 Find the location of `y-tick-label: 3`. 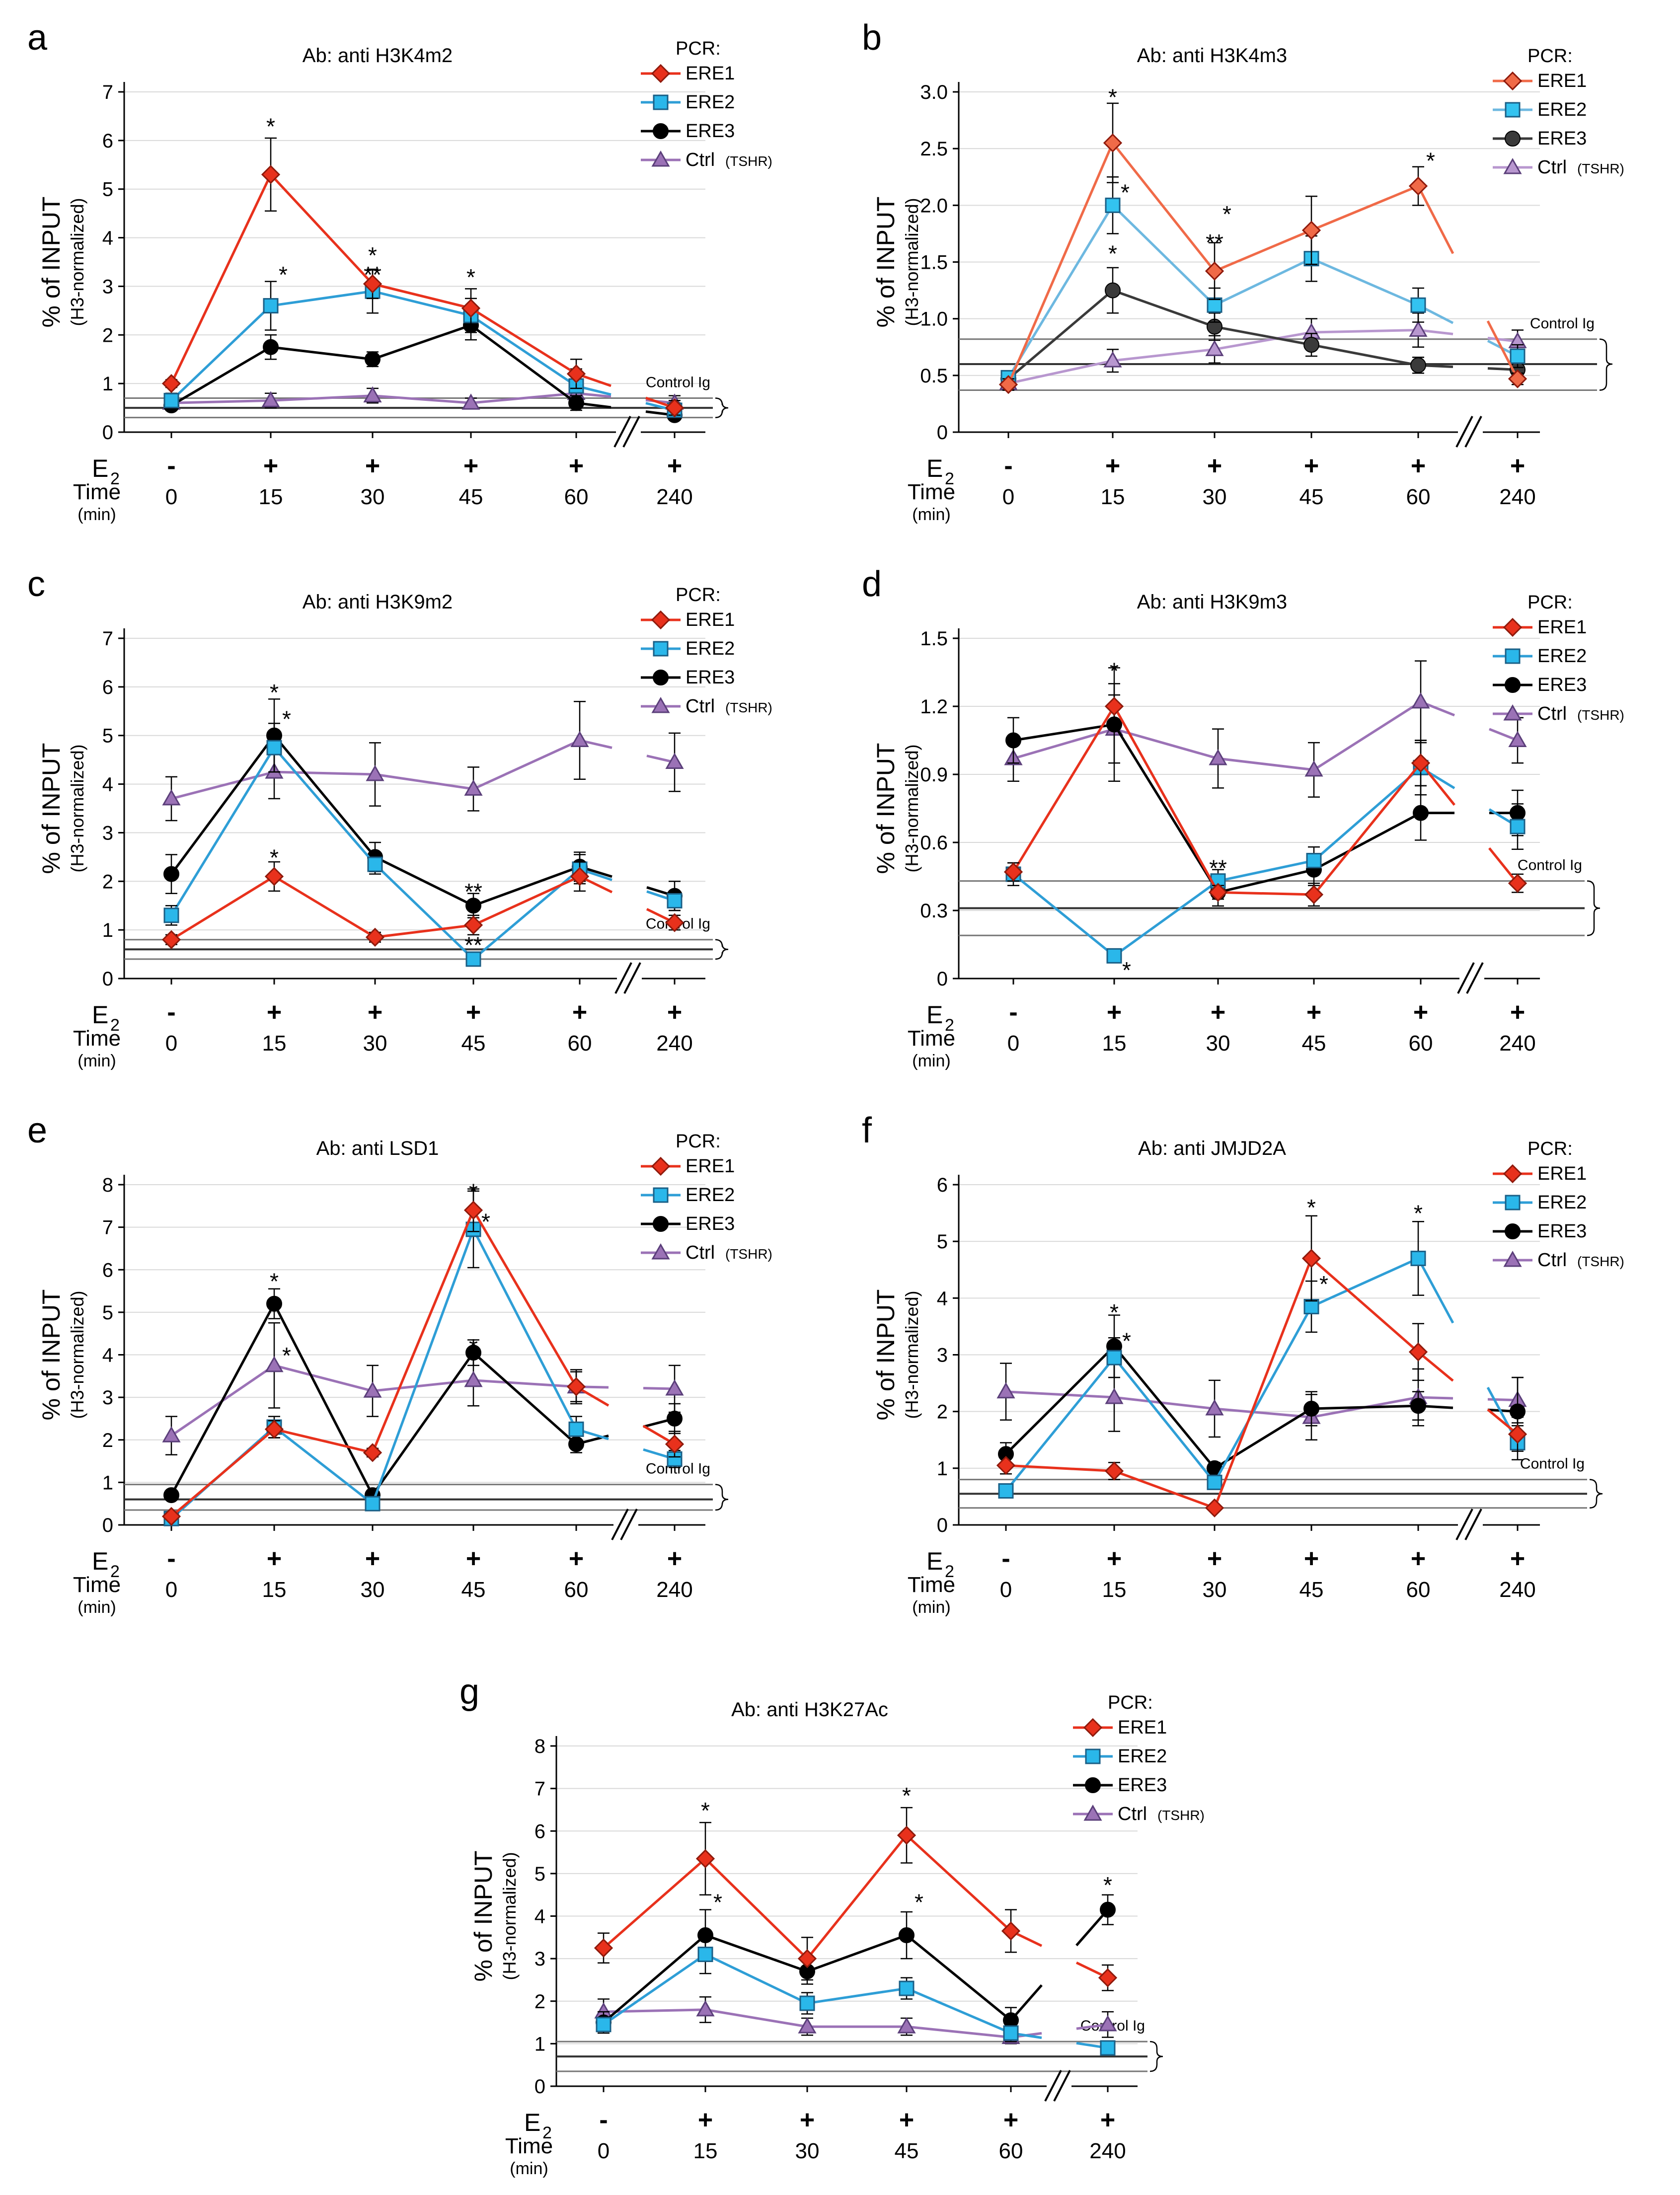

y-tick-label: 3 is located at coordinates (942, 1355).